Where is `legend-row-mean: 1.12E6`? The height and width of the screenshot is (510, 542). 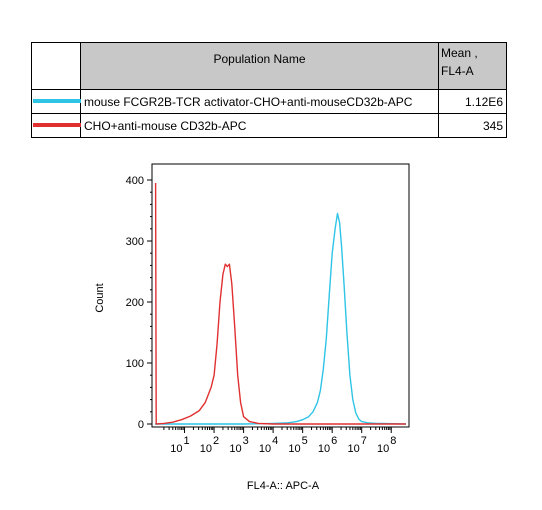 legend-row-mean: 1.12E6 is located at coordinates (472, 101).